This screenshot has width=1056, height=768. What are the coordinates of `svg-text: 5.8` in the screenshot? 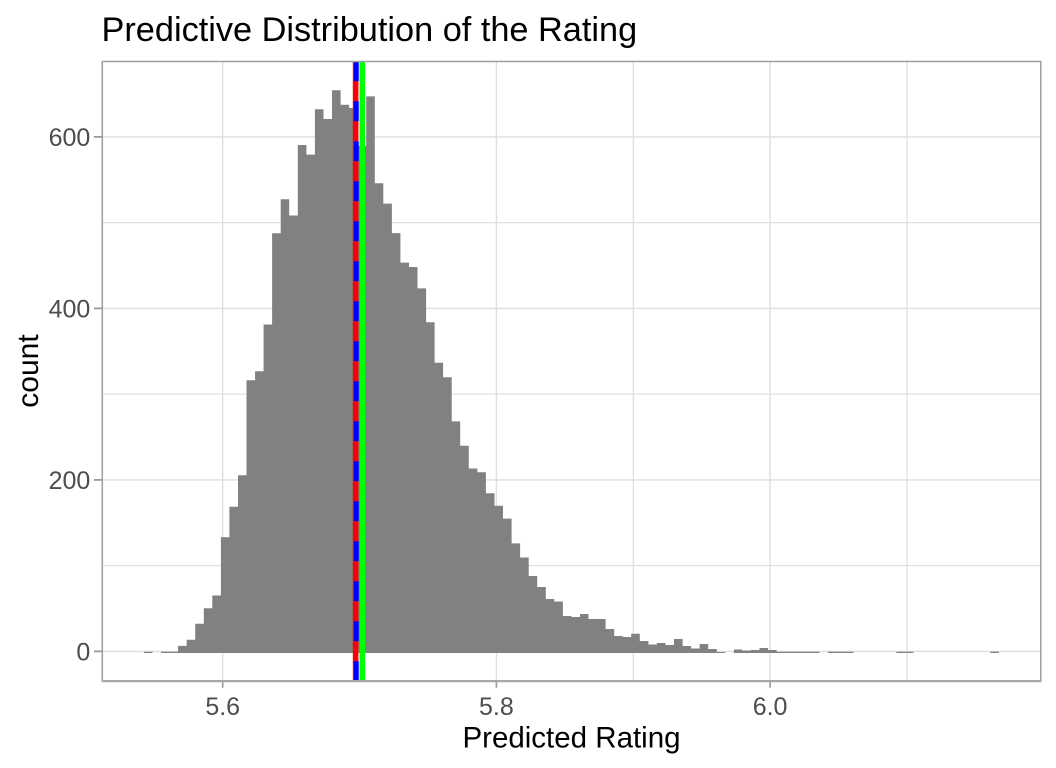 It's located at (496, 707).